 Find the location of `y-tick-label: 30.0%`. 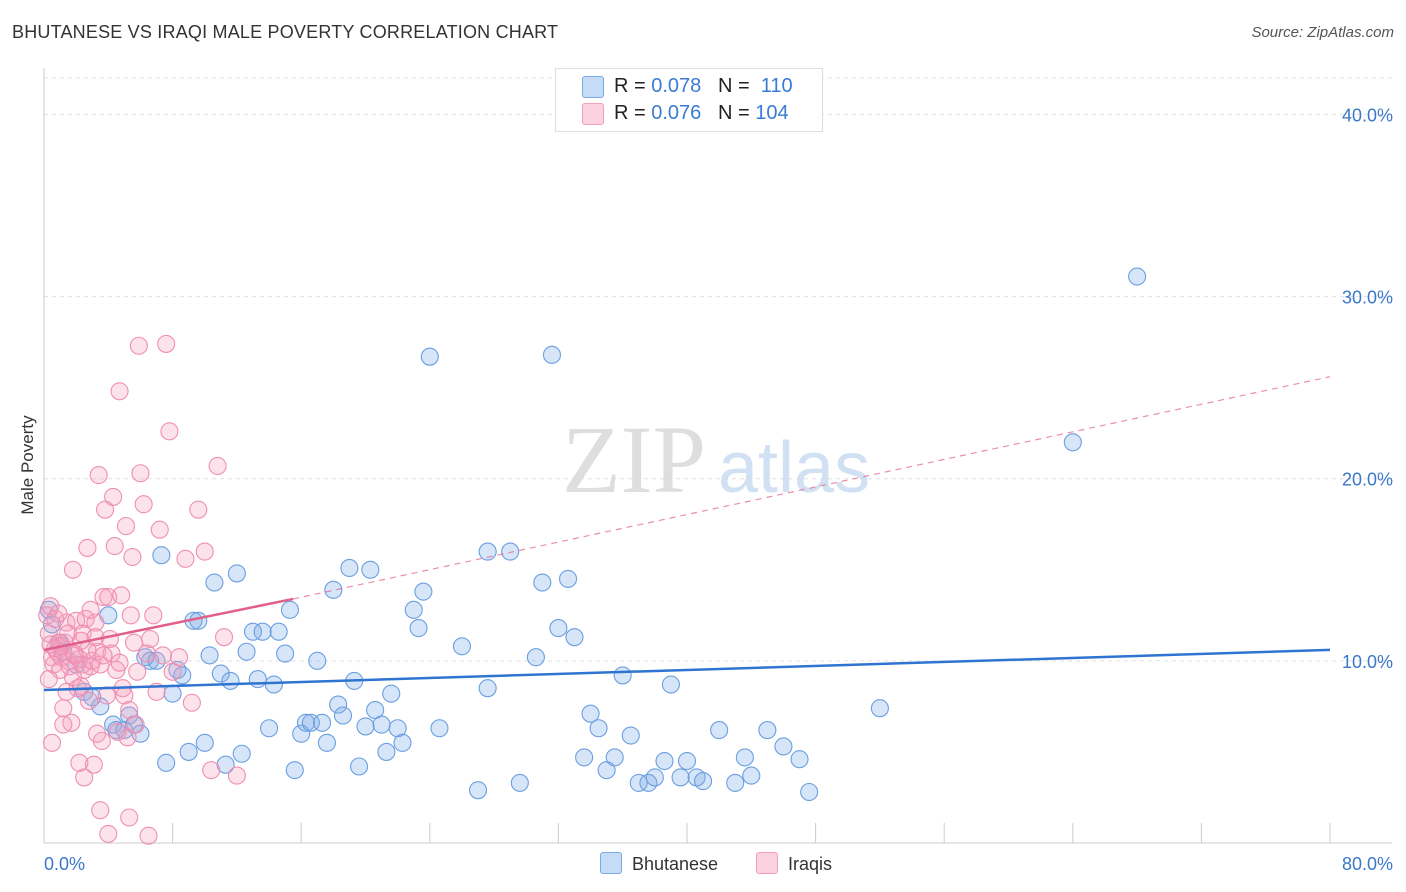

y-tick-label: 30.0% is located at coordinates (1367, 298).